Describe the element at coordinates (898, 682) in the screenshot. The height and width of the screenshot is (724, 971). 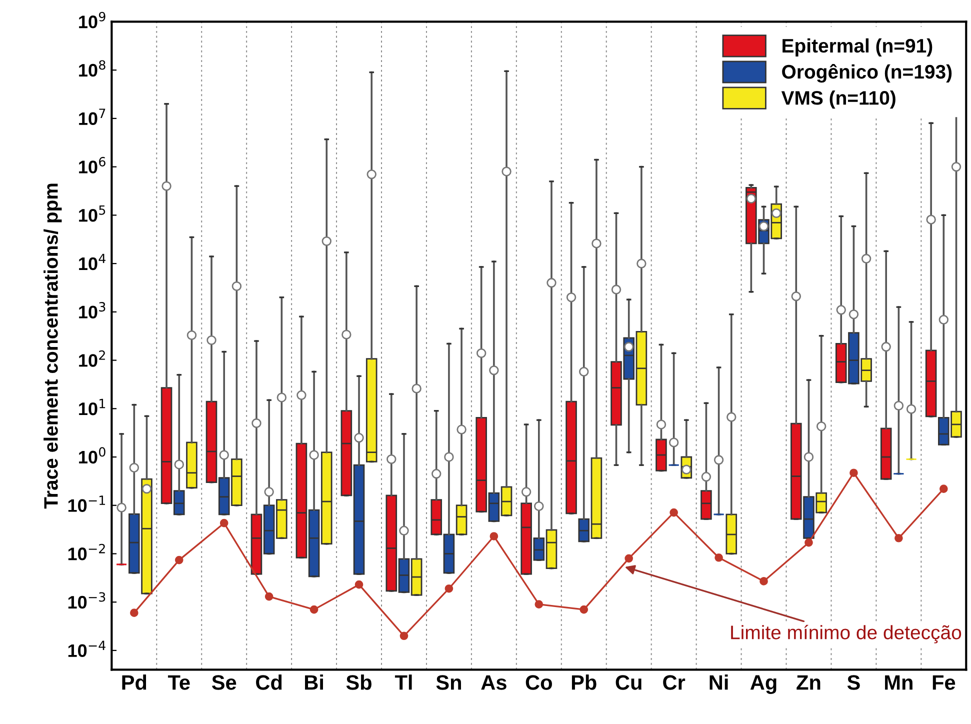
I see `x-tick-label: Mn` at that location.